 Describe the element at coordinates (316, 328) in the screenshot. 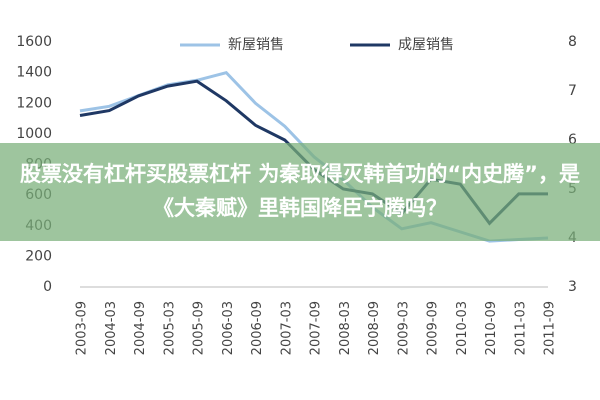

I see `x-tick-label: 2007-09` at that location.